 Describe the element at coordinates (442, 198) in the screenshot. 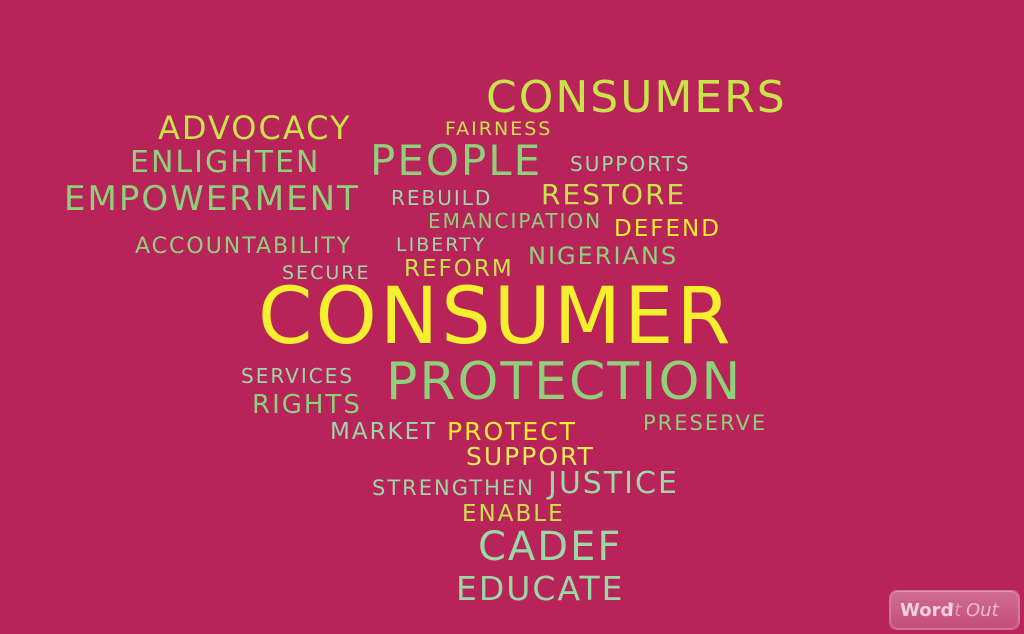

I see `word-rebuild: REBUILD` at that location.